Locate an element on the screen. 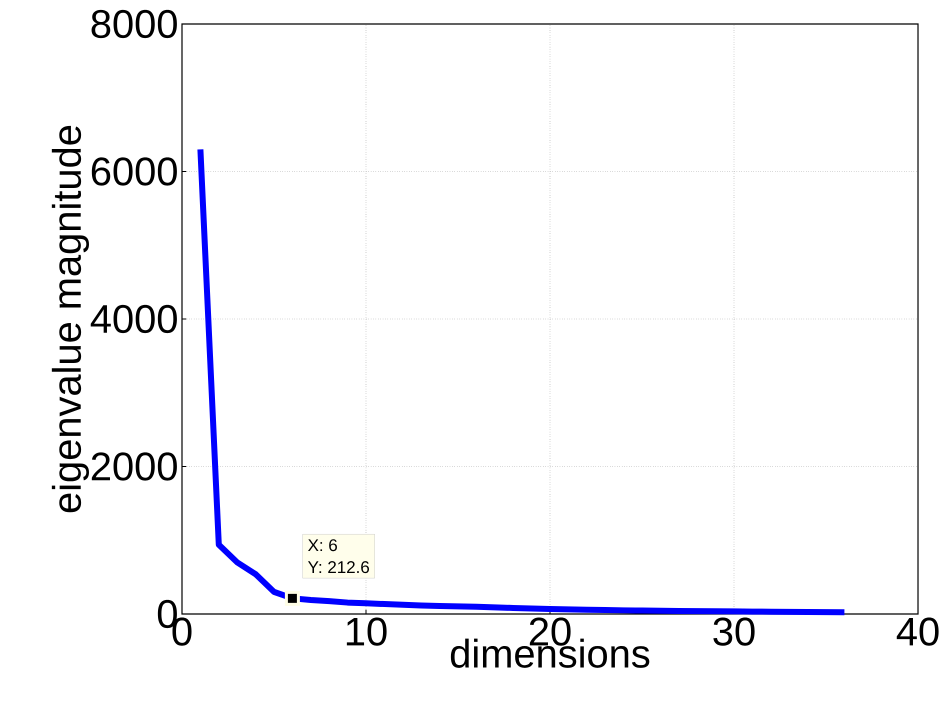 The width and height of the screenshot is (943, 719). annotation: Y: 212.6 is located at coordinates (338, 567).